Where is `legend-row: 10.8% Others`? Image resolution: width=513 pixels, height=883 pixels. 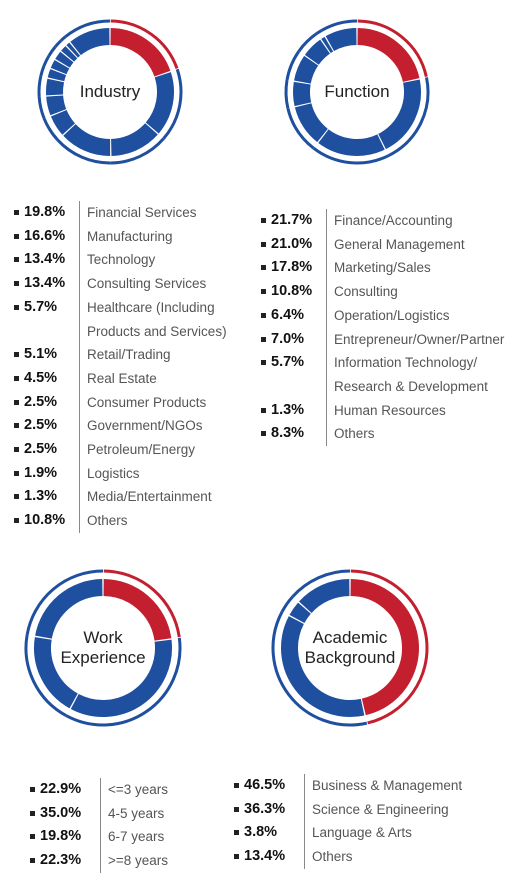 legend-row: 10.8% Others is located at coordinates (133, 521).